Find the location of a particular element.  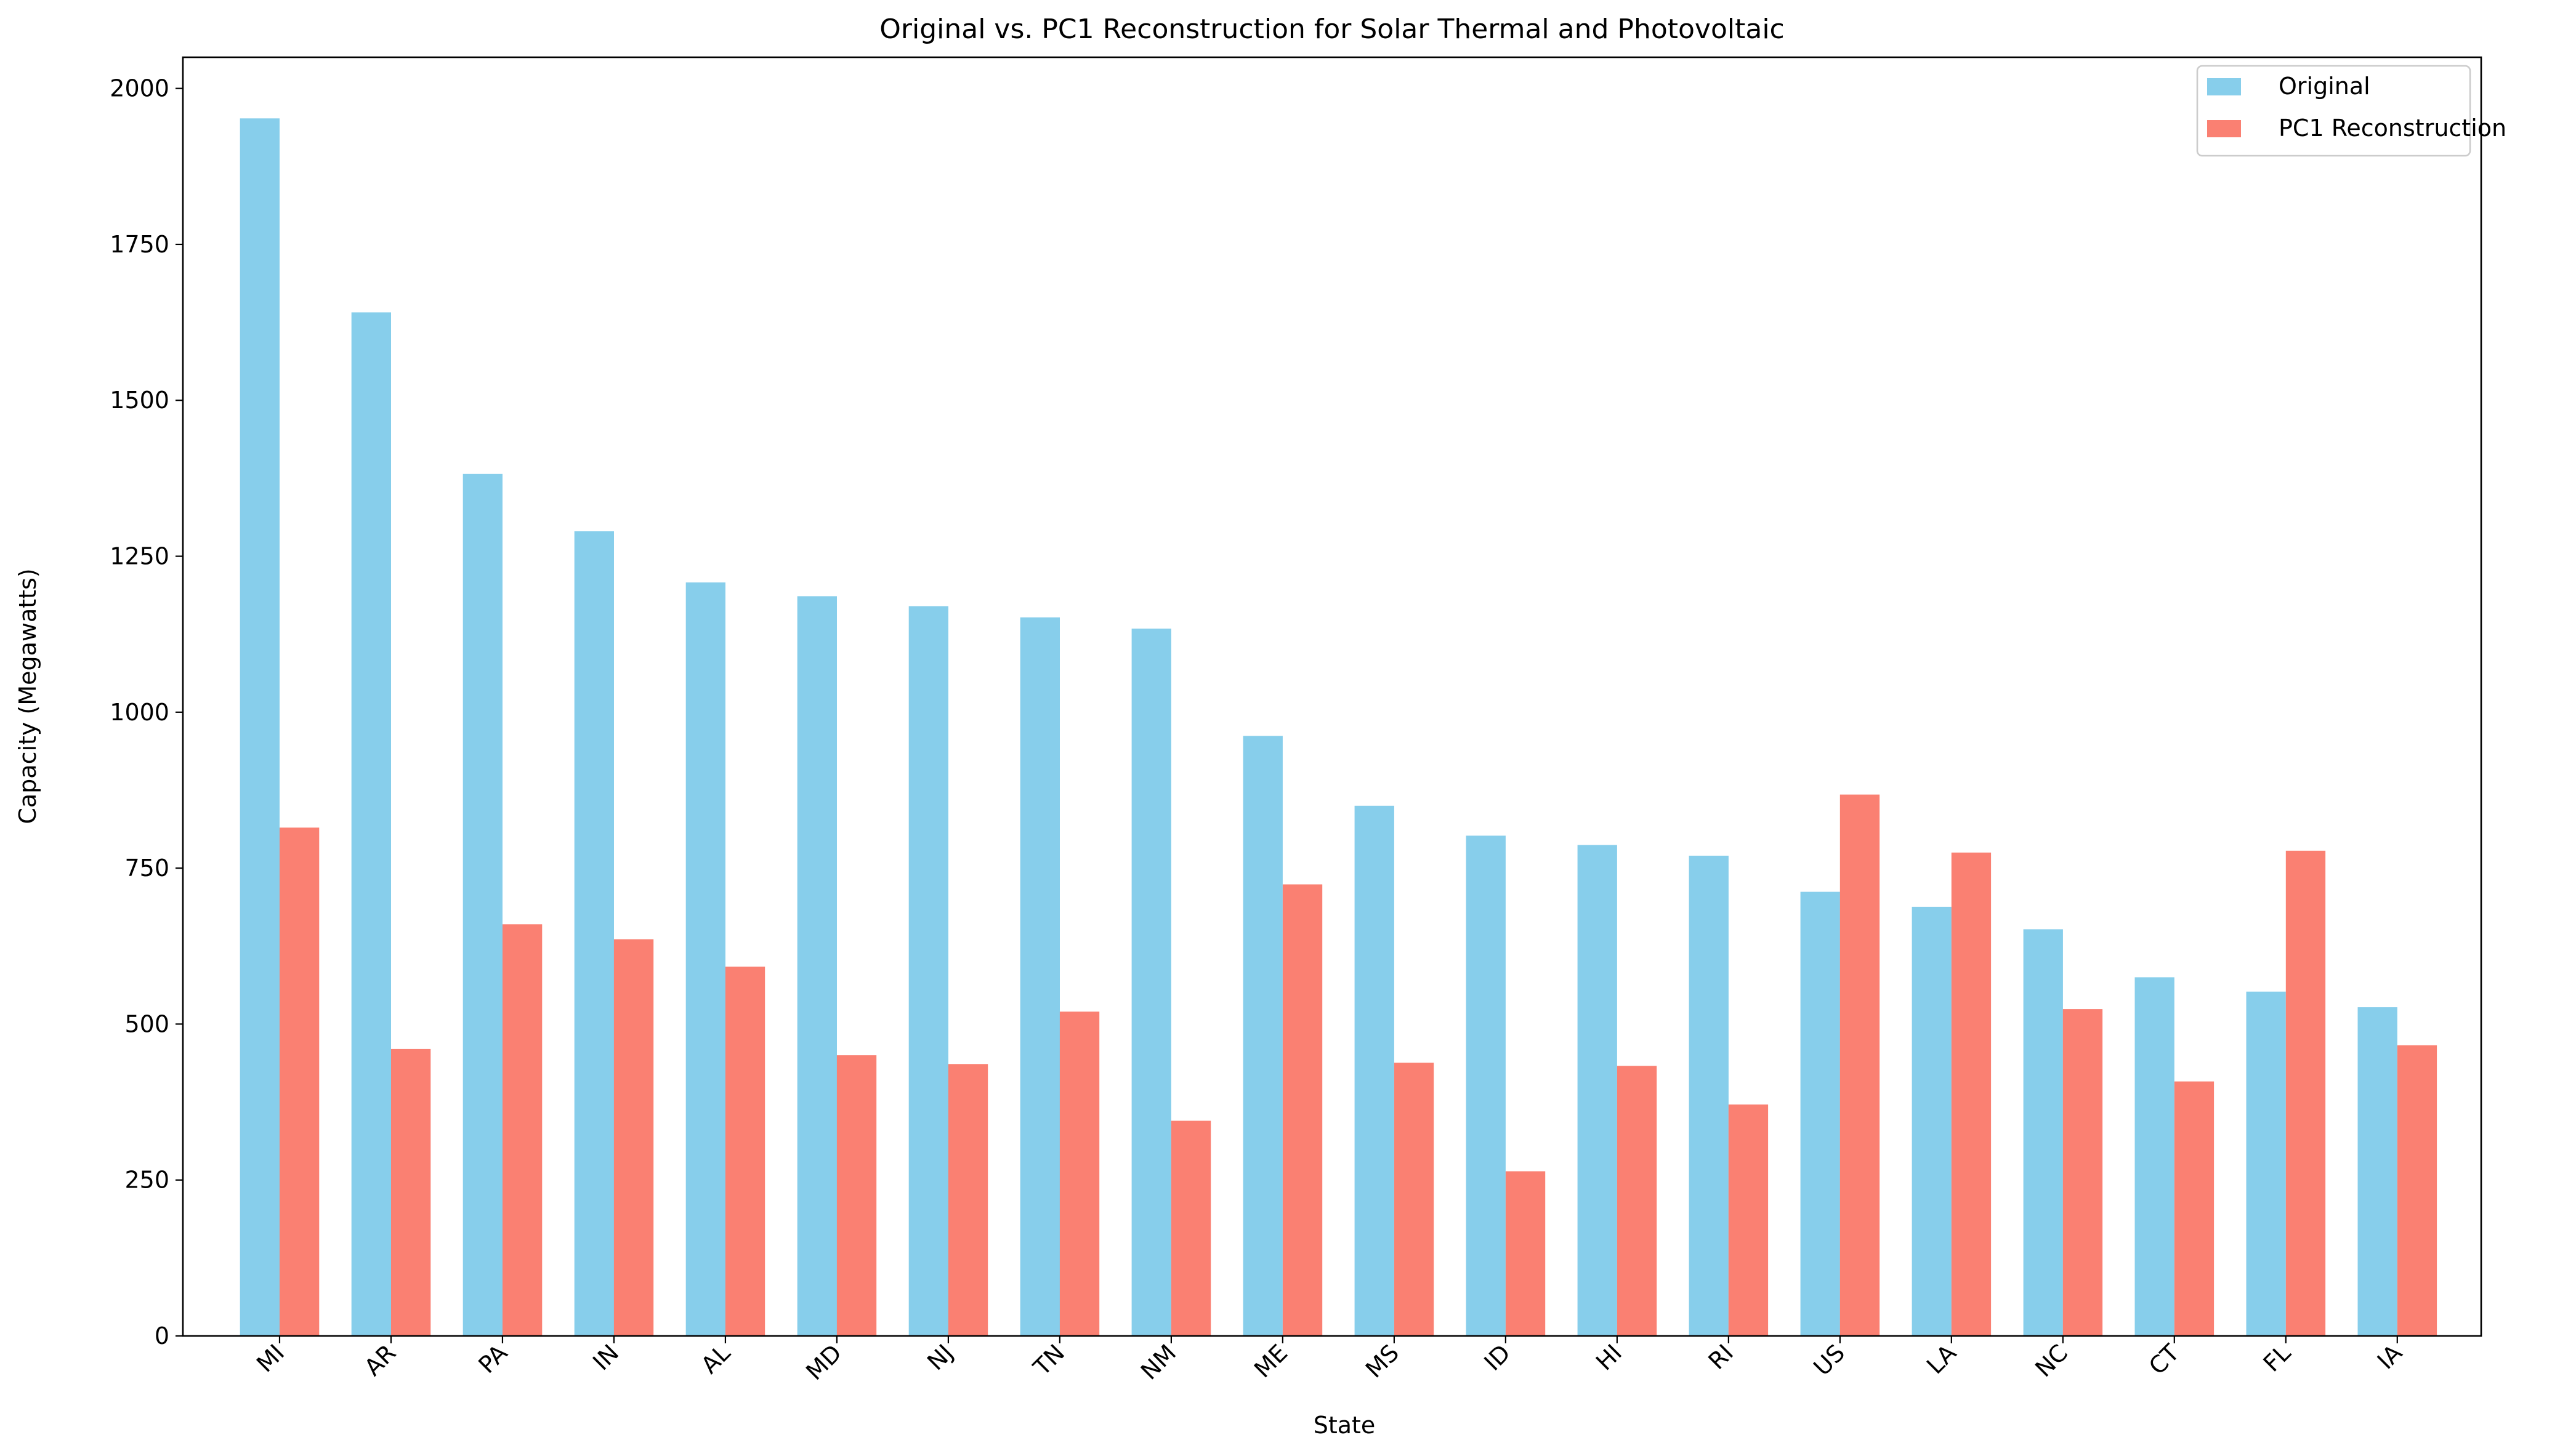

bar-pc1-reconstruction-in is located at coordinates (633, 1137).